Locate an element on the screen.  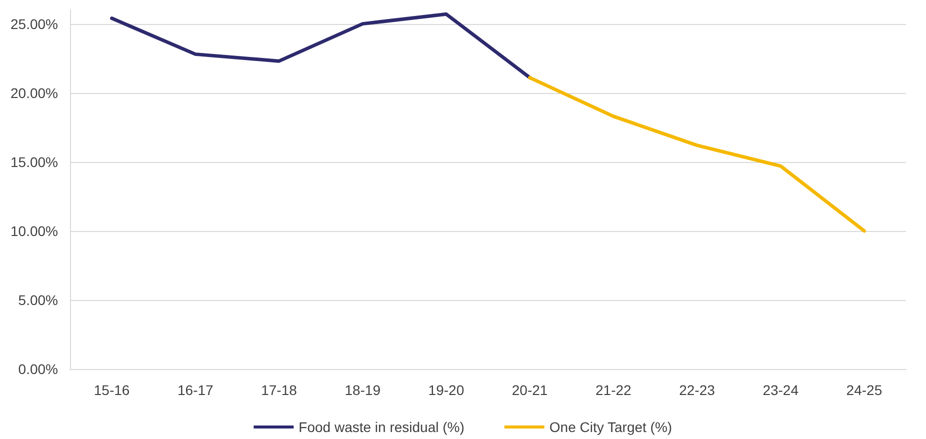
y-tick-label: 5.00% is located at coordinates (38, 300).